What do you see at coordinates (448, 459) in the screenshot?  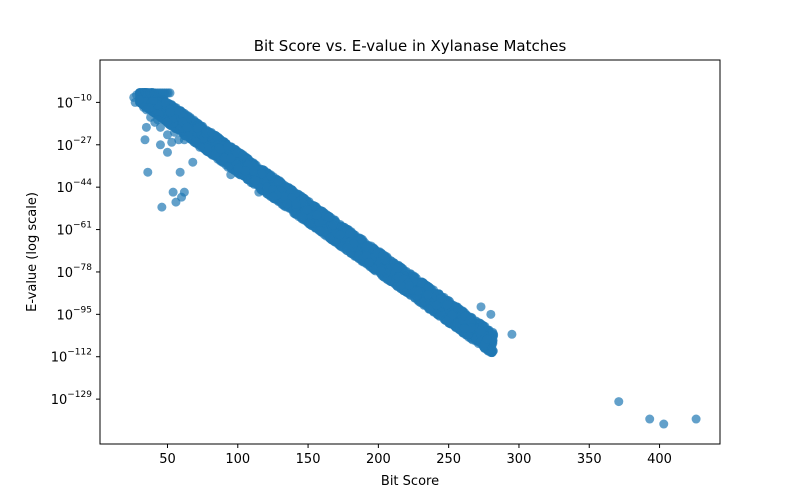 I see `x-tick-label: 250` at bounding box center [448, 459].